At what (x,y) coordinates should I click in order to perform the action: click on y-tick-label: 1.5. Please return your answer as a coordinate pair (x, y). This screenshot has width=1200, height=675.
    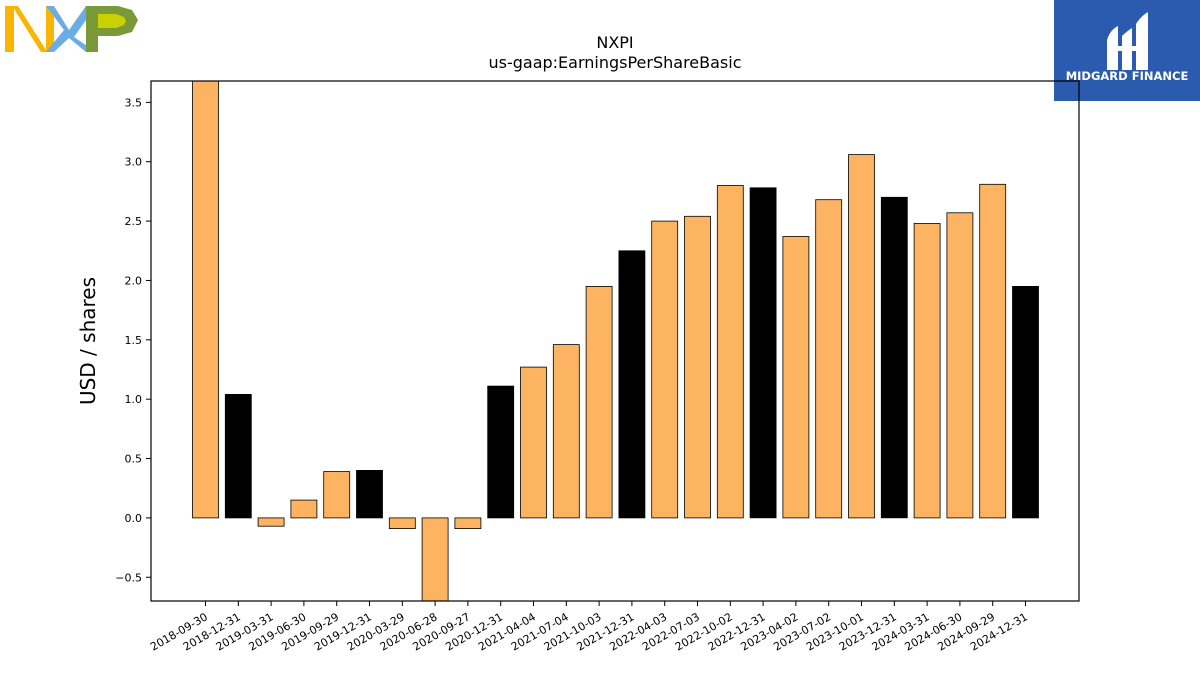
    Looking at the image, I should click on (134, 340).